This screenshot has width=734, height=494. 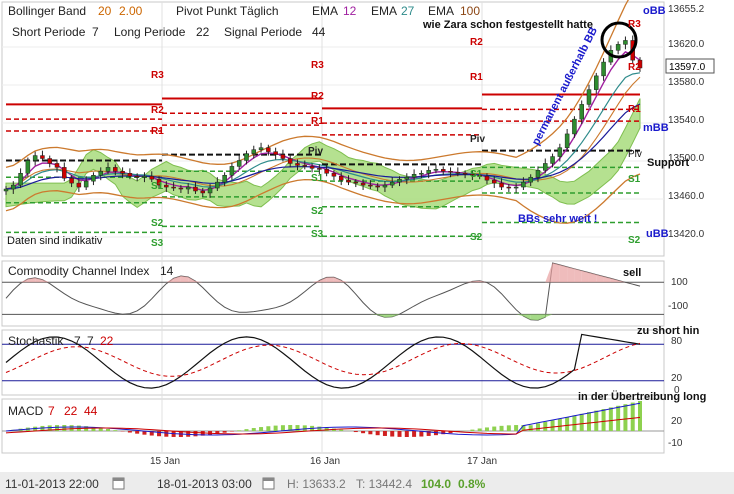 What do you see at coordinates (634, 179) in the screenshot?
I see `pivot-s1-label-4: S1` at bounding box center [634, 179].